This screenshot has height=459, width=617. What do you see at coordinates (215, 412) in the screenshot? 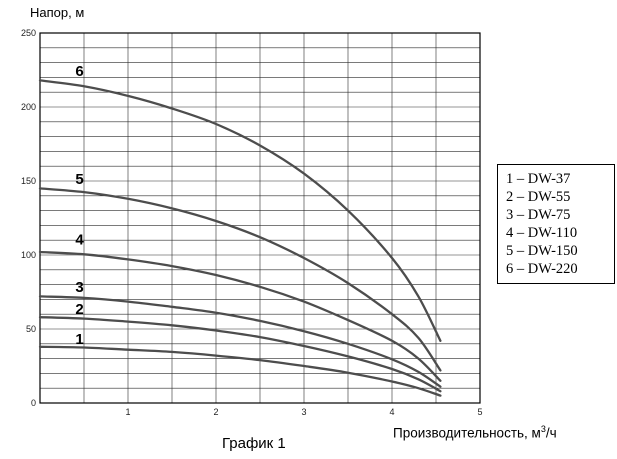
I see `x-tick-label: 2` at bounding box center [215, 412].